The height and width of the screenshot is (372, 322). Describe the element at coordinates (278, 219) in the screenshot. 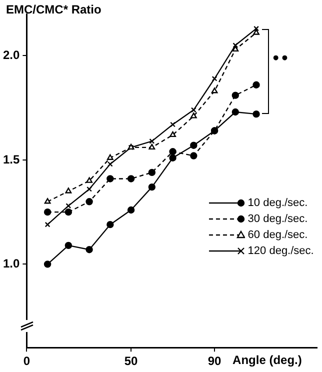

I see `legend-label: 30 deg./sec.` at that location.